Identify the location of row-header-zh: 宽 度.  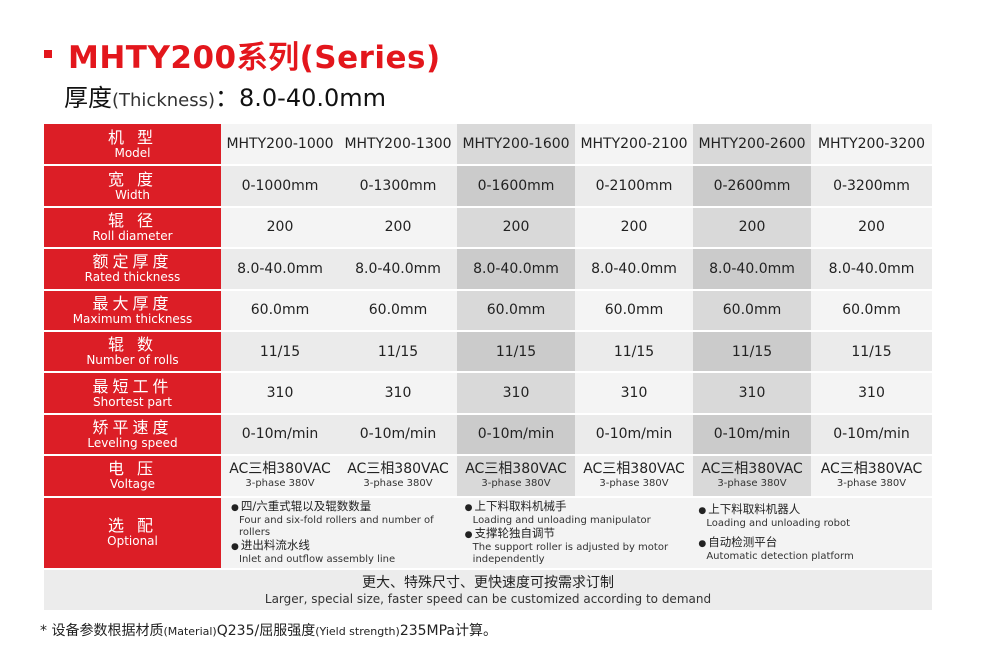
(132, 179).